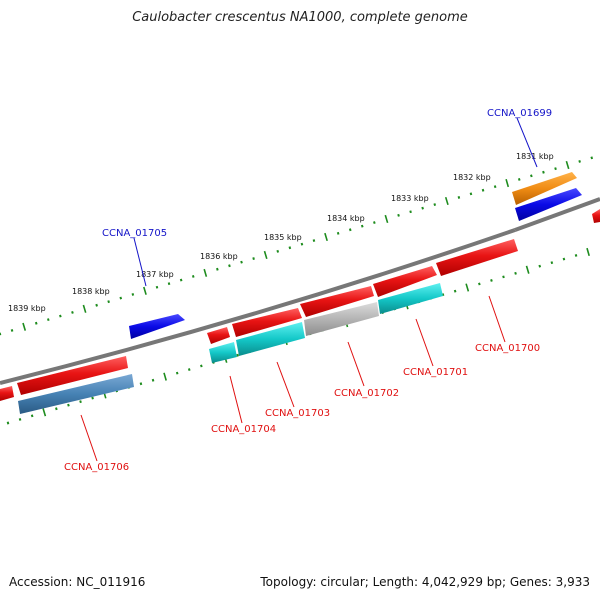 The image size is (600, 600). I want to click on scale-label-1837: 1837 kbp, so click(155, 274).